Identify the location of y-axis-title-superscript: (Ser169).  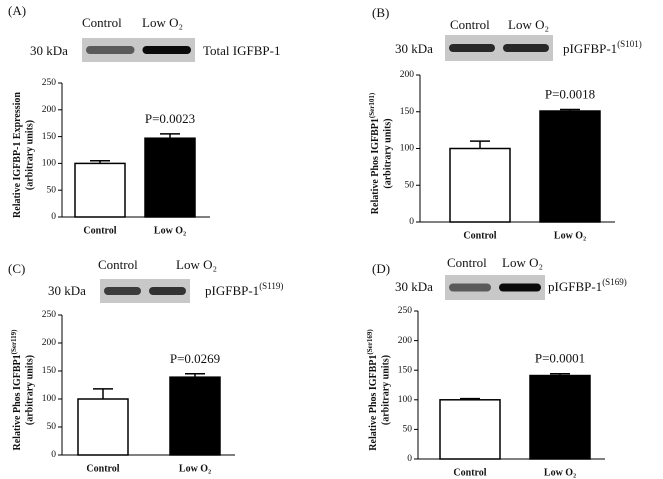
(370, 342).